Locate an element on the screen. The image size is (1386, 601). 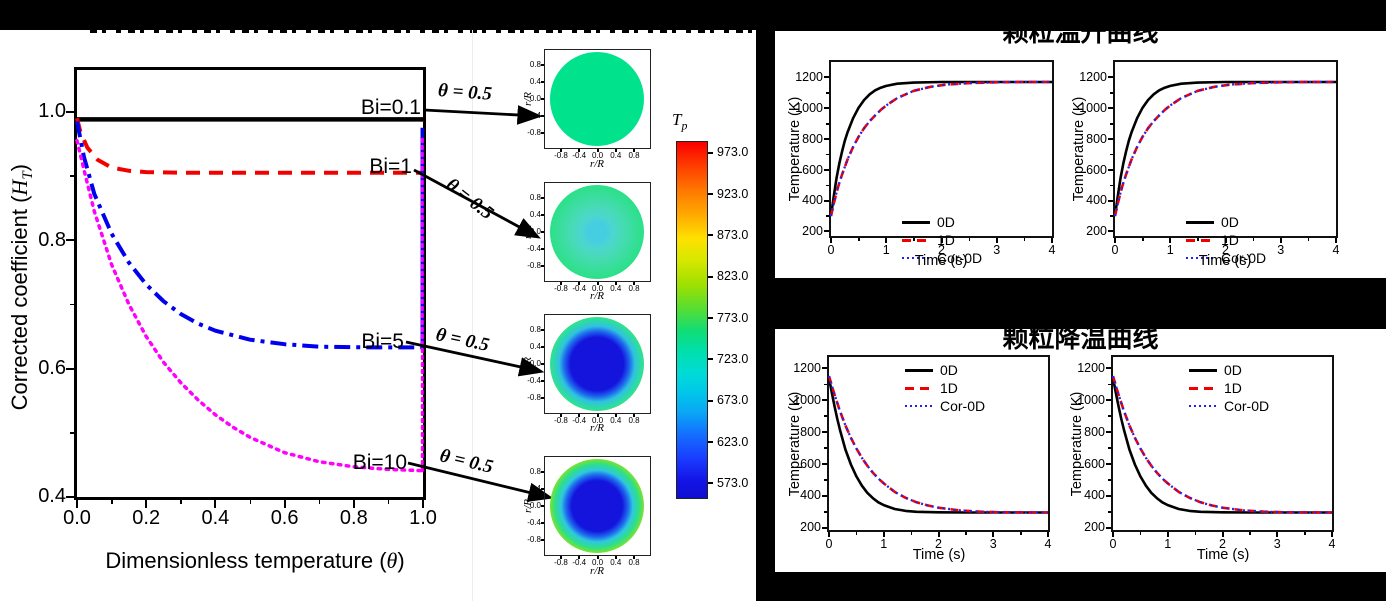
x-tick-label: 0 is located at coordinates (1113, 544).